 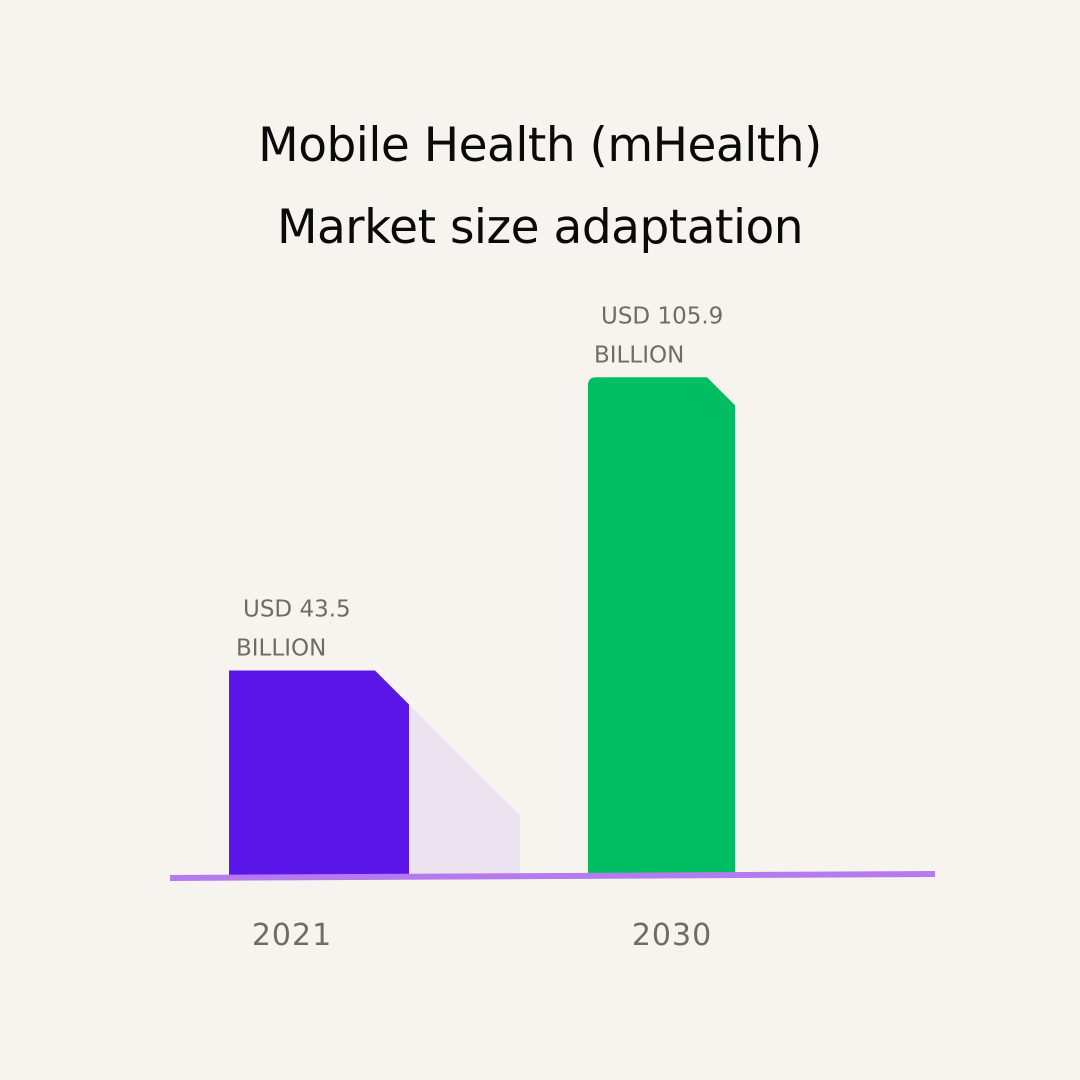 What do you see at coordinates (281, 649) in the screenshot?
I see `data-label-unit-2021: BILLION` at bounding box center [281, 649].